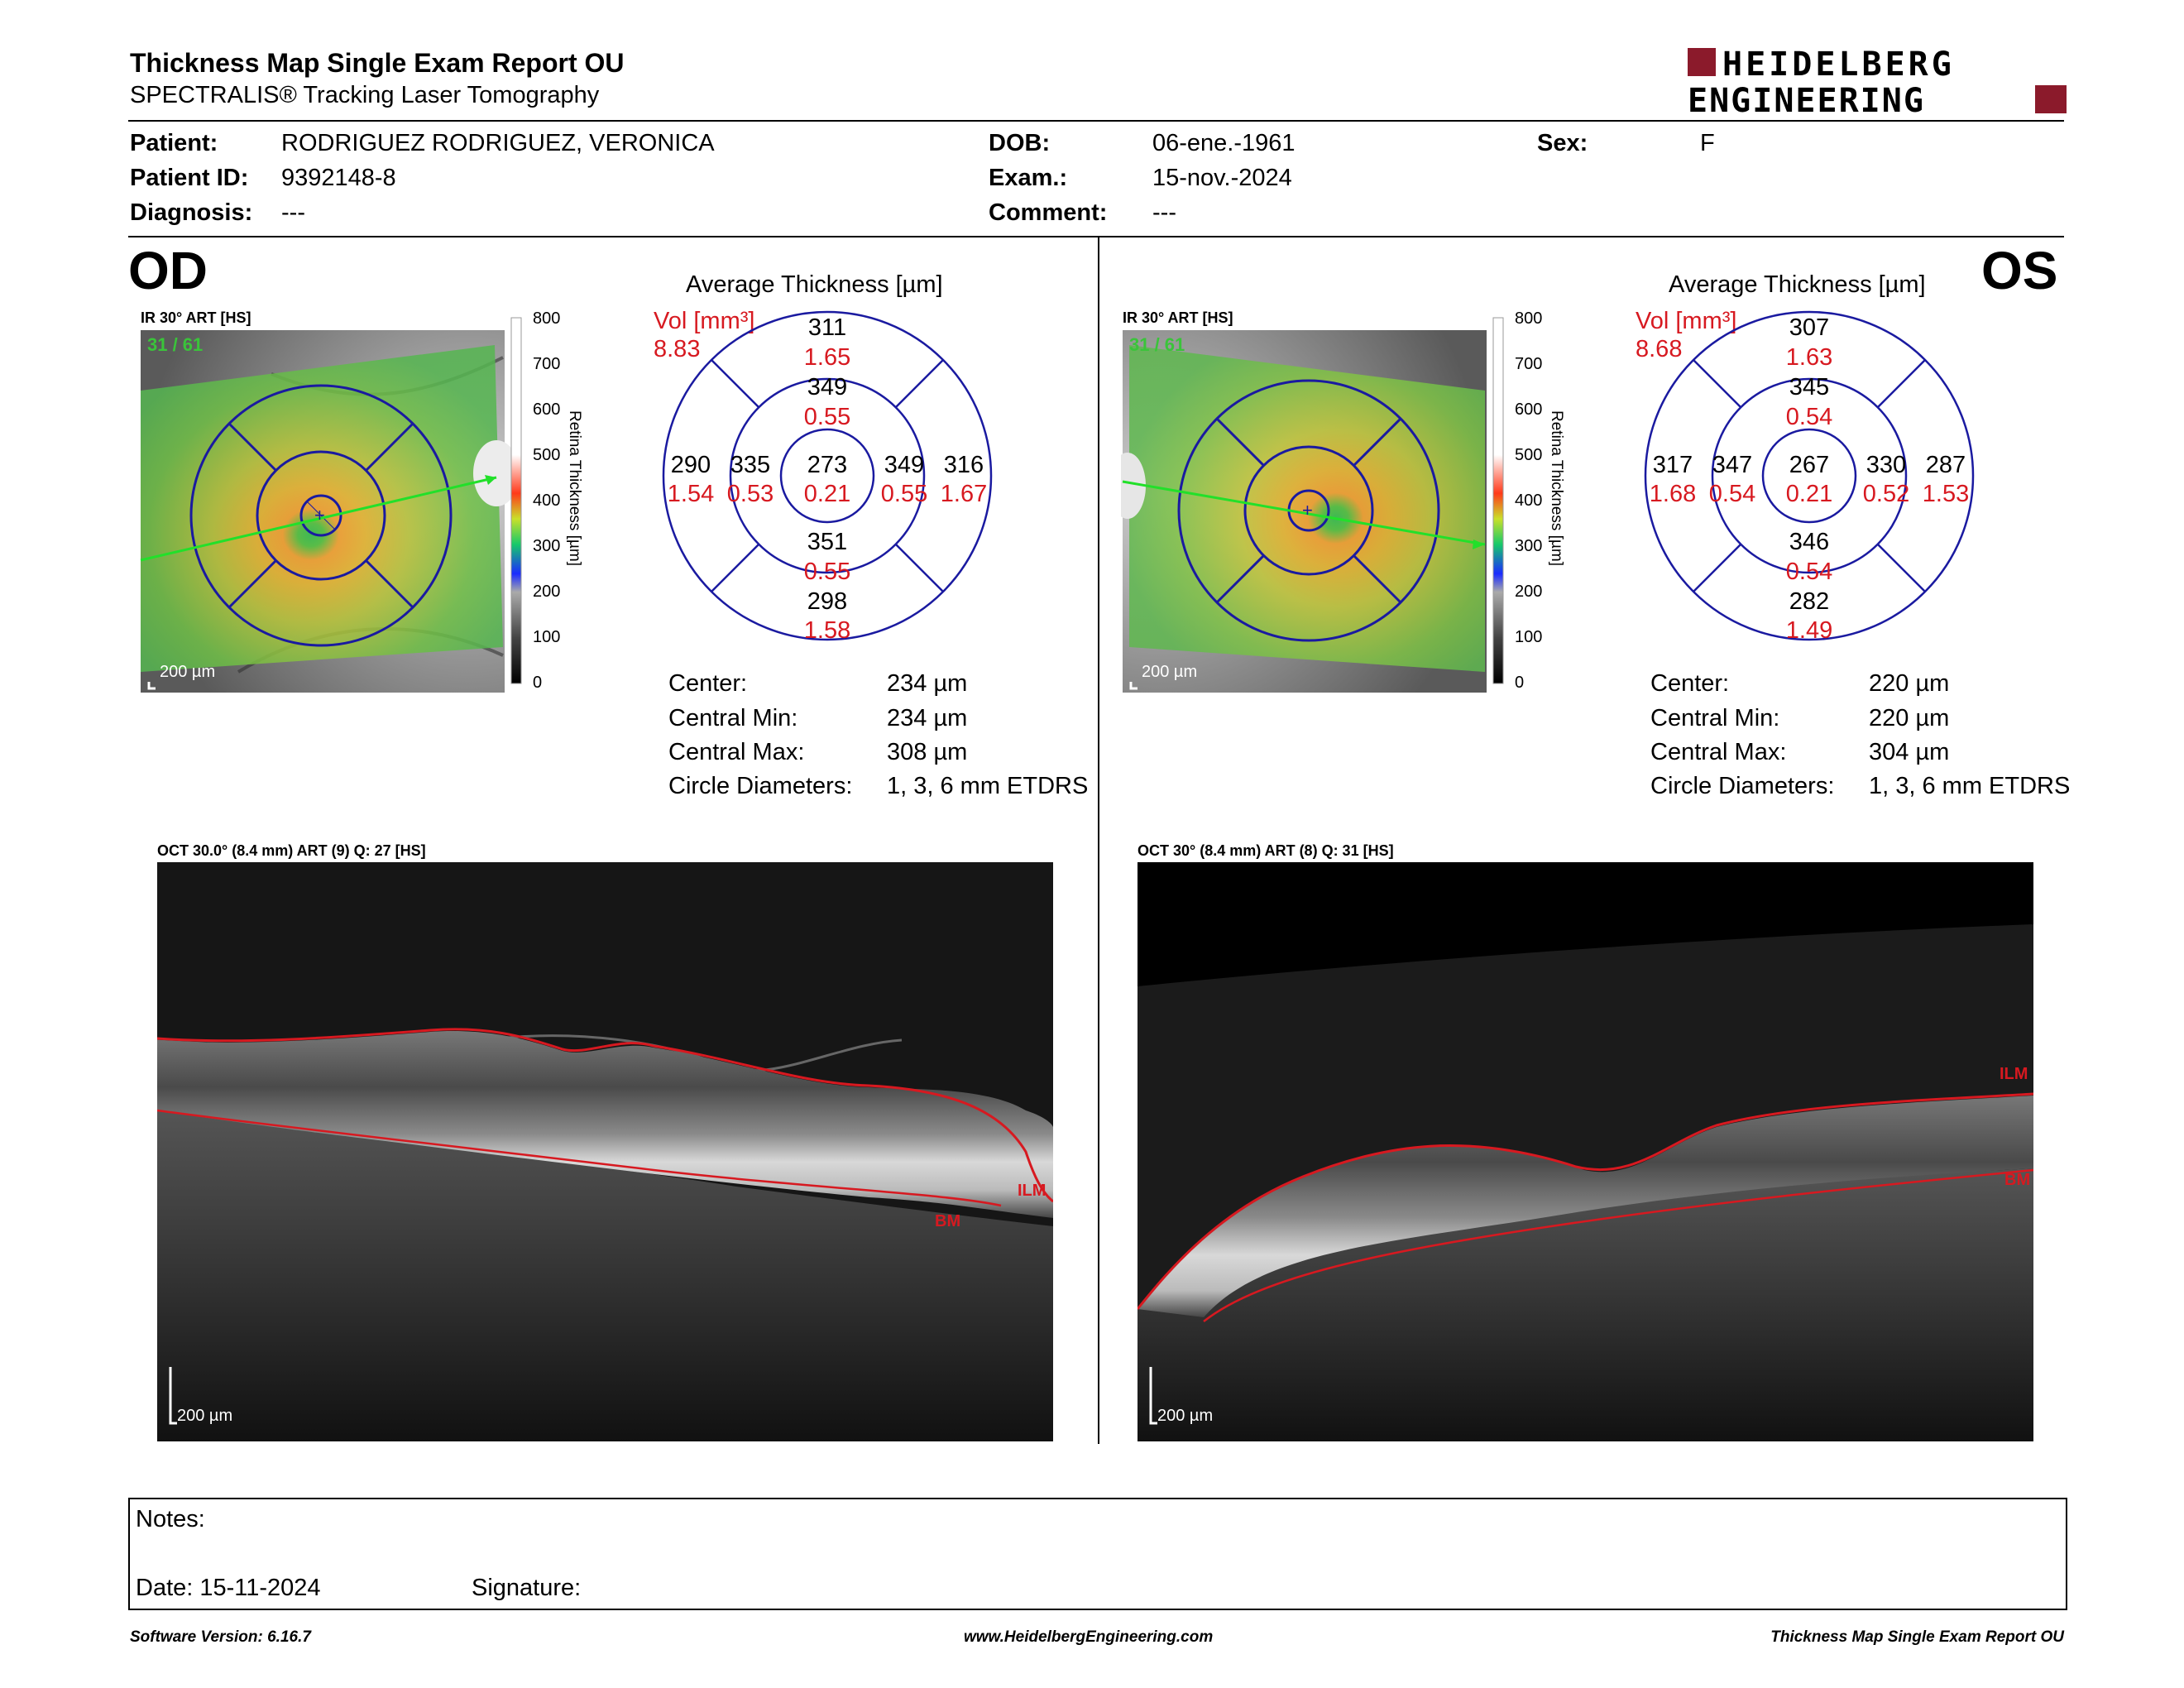  I want to click on os-colorbar-ticks: 800 700 600 500 400 300 200 100 0, so click(1528, 500).